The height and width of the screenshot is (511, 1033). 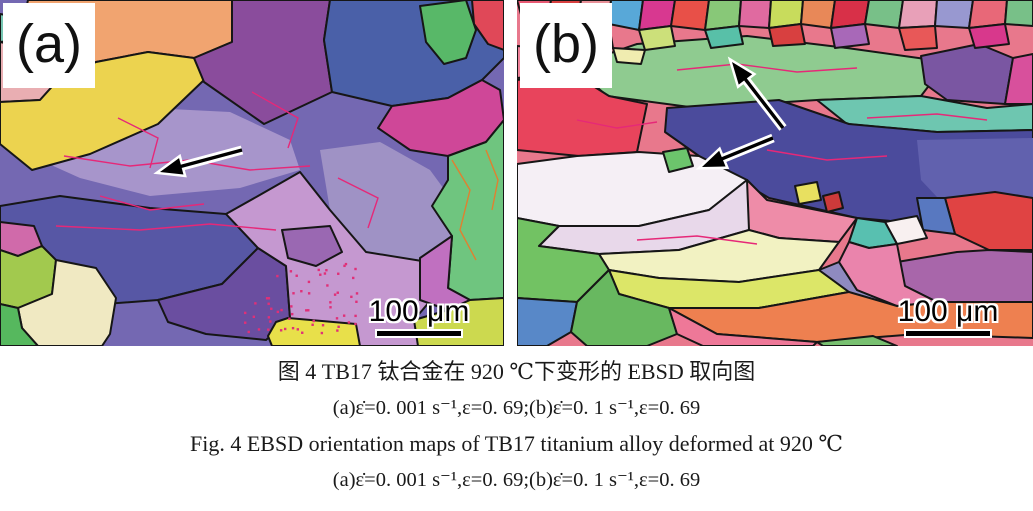 I want to click on scalebar-b-line, so click(x=948, y=333).